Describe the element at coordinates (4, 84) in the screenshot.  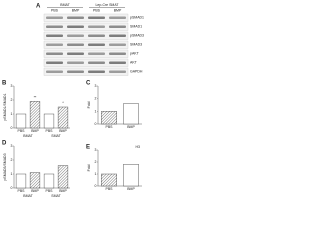
I see `panel-letter: B` at that location.